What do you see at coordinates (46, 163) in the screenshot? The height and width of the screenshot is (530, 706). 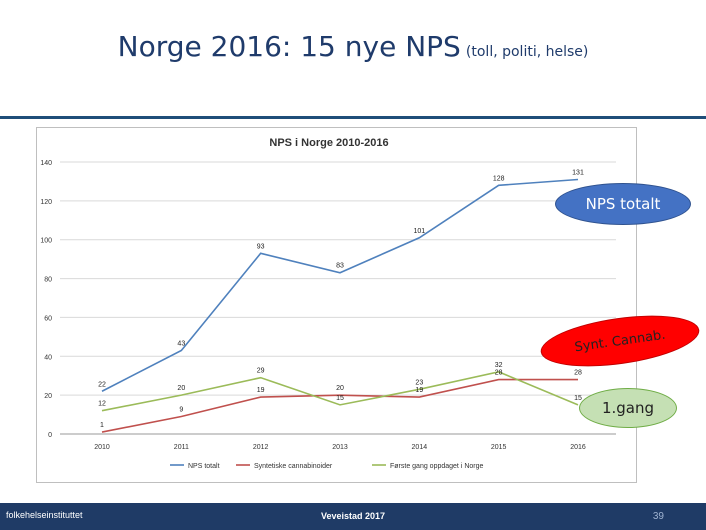 I see `y-tick-label: 140` at bounding box center [46, 163].